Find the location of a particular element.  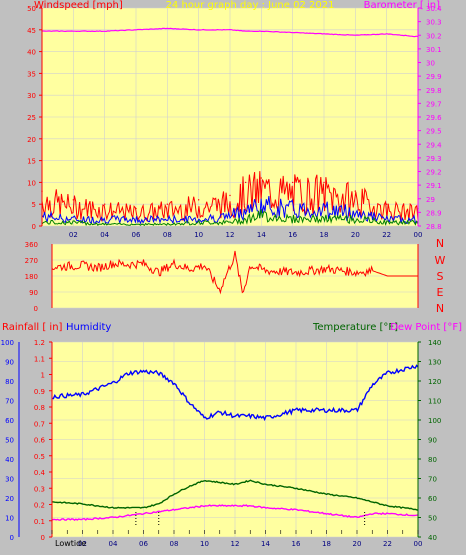

barometer-tick-label: 30.4 is located at coordinates (434, 9).